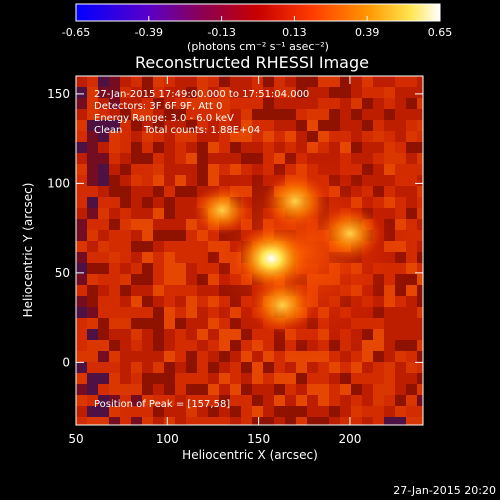  Describe the element at coordinates (295, 201) in the screenshot. I see `emission-source` at that location.